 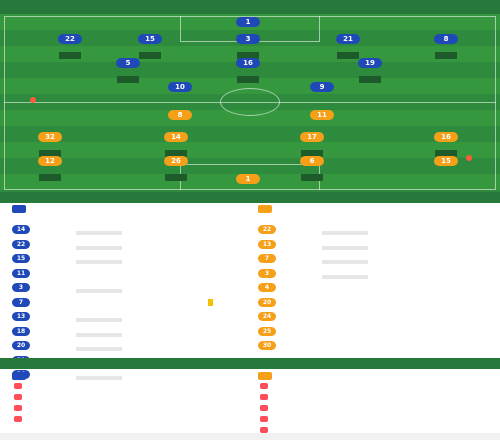 I want to click on home-injury-team-row, so click(x=131, y=375).